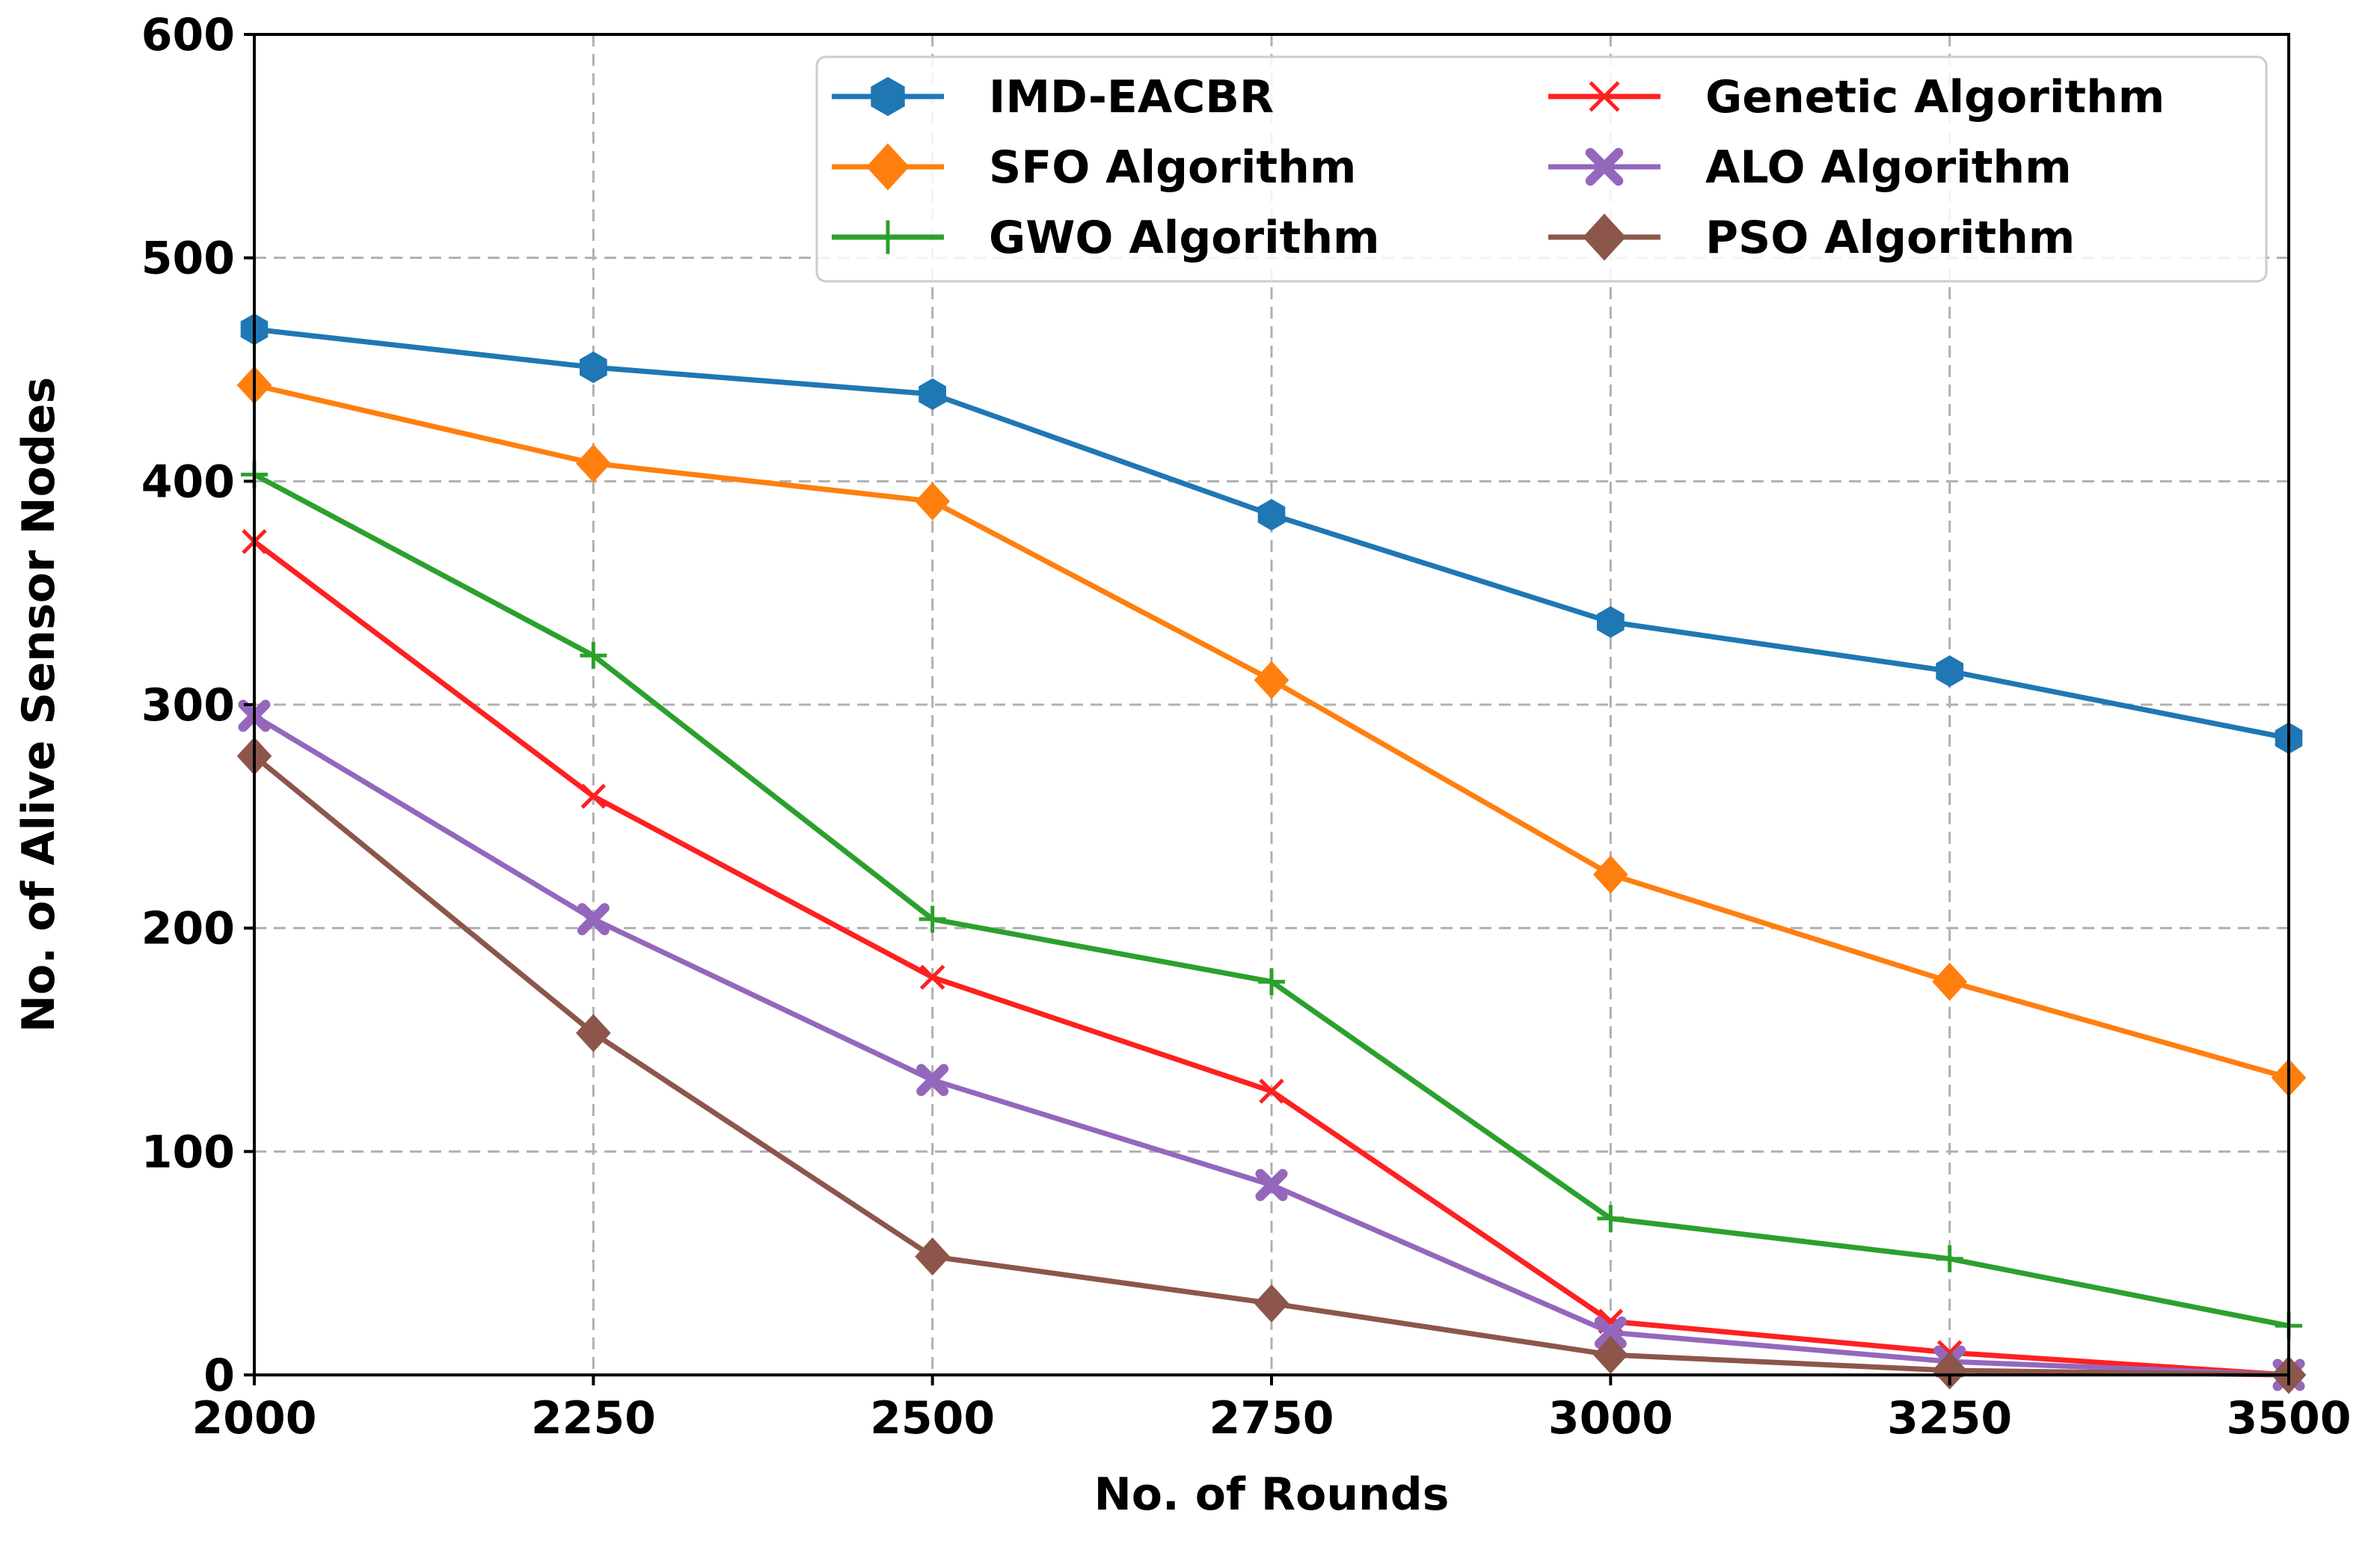 The height and width of the screenshot is (1541, 2380). I want to click on legend-item-imd-eacbr: IMD-EACBR, so click(1053, 97).